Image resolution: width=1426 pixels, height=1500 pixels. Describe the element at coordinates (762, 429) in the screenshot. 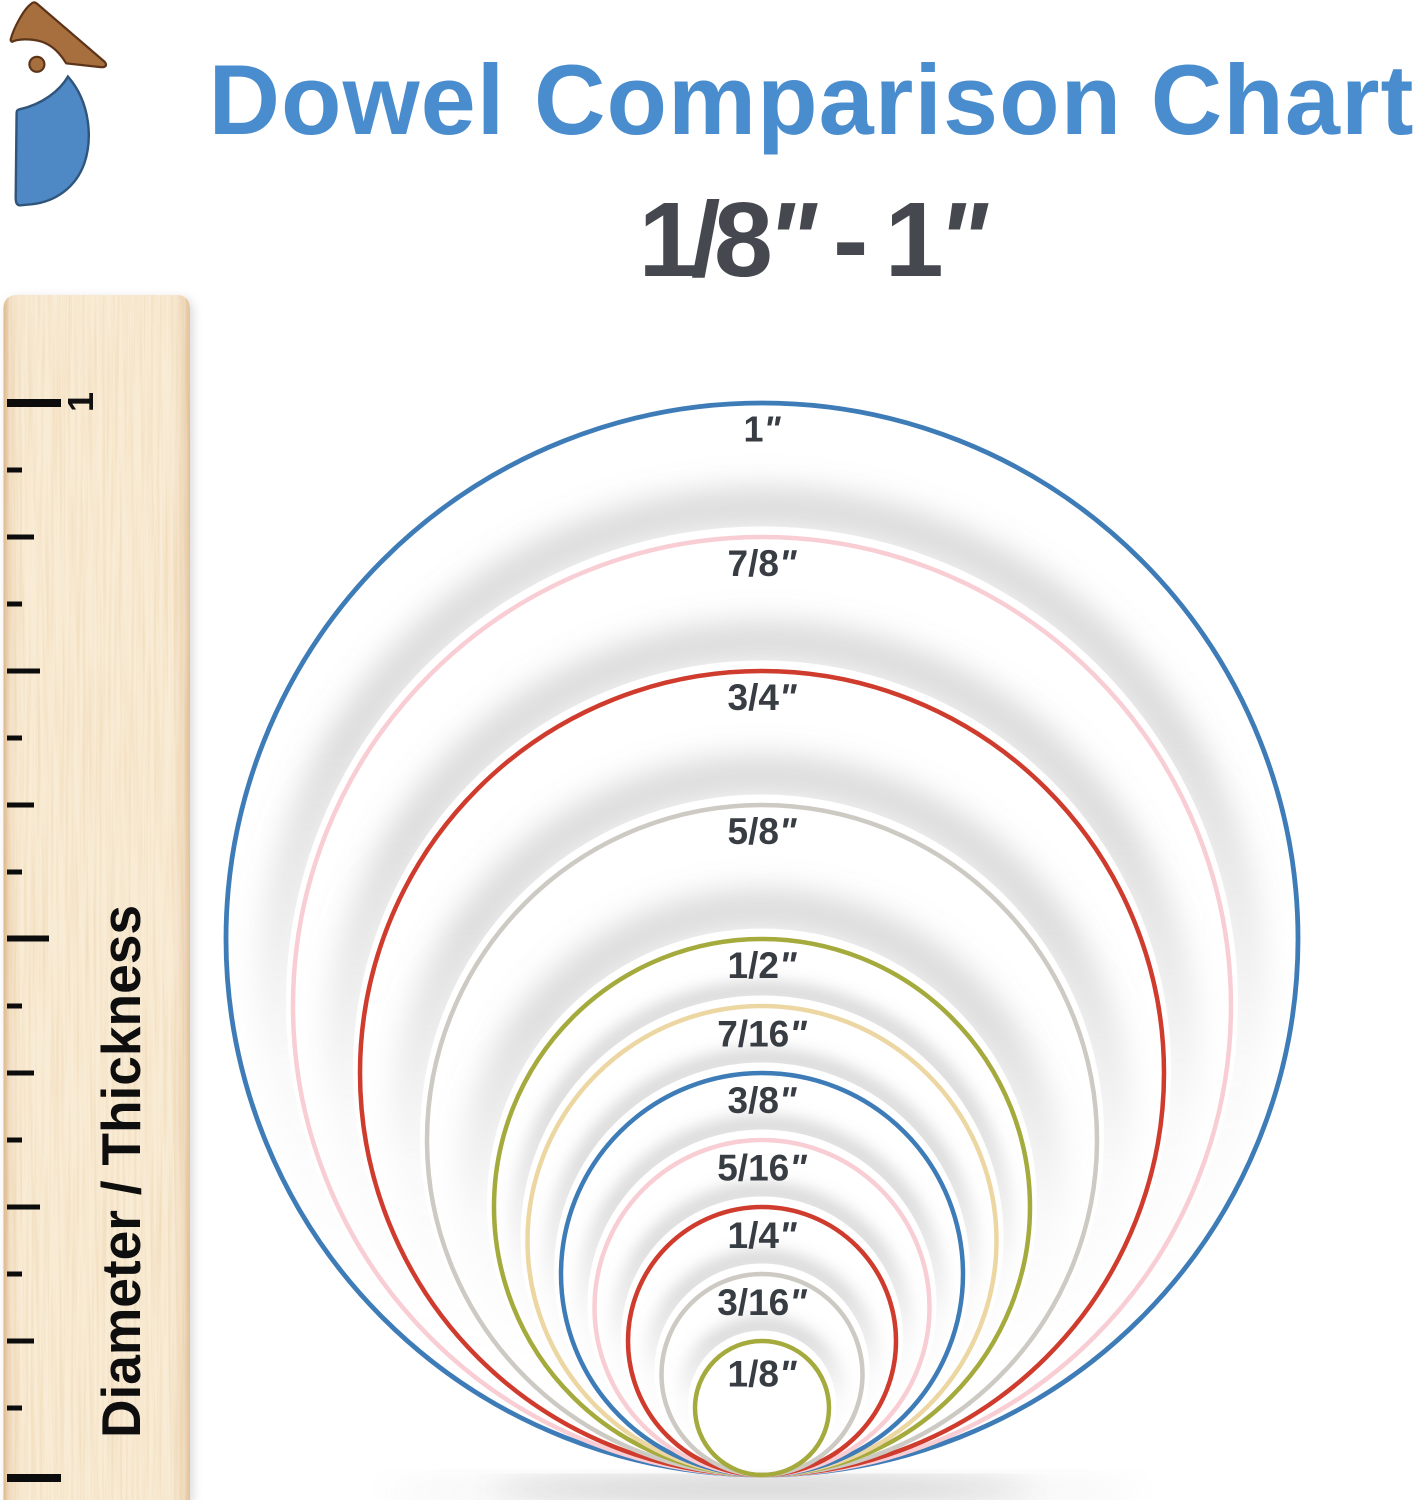

I see `svg-text: 1"` at that location.